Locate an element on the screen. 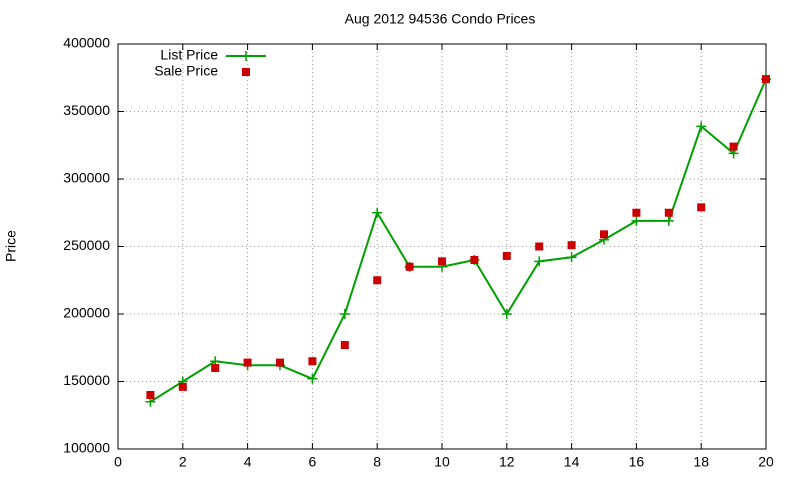 Image resolution: width=800 pixels, height=480 pixels. x-tick-label: 0 is located at coordinates (118, 462).